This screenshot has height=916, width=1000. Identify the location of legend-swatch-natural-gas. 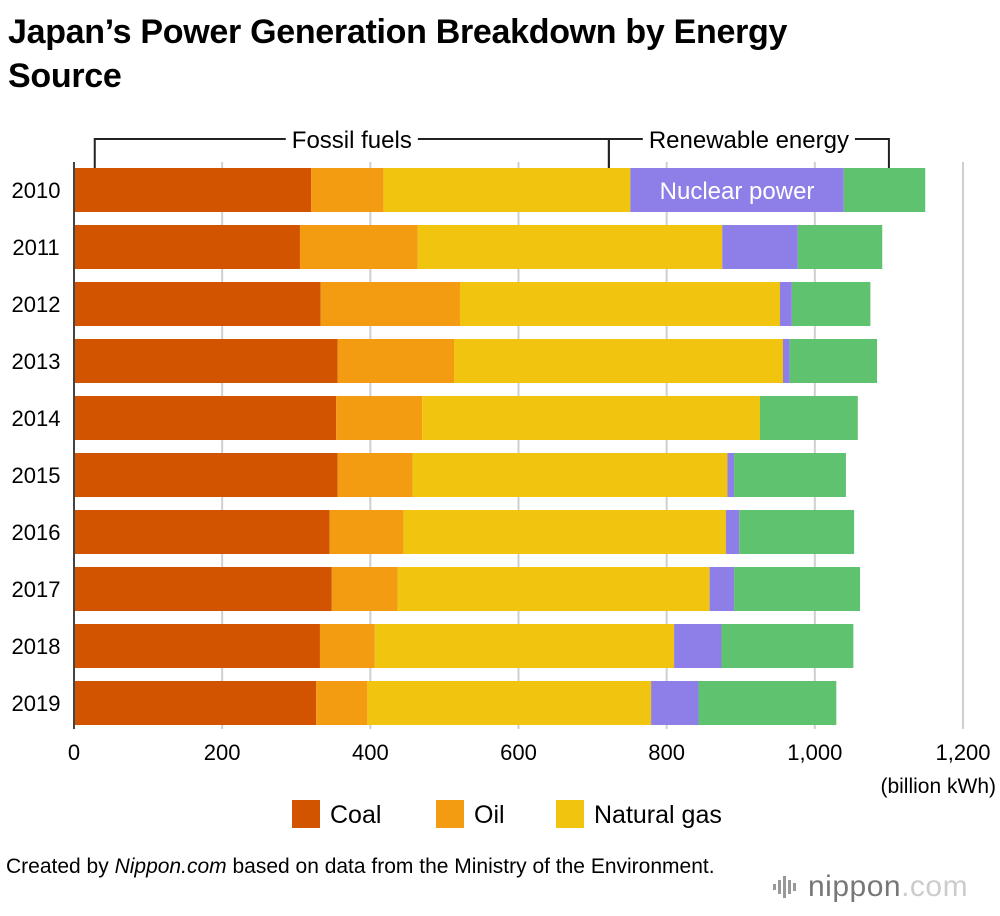
(570, 814).